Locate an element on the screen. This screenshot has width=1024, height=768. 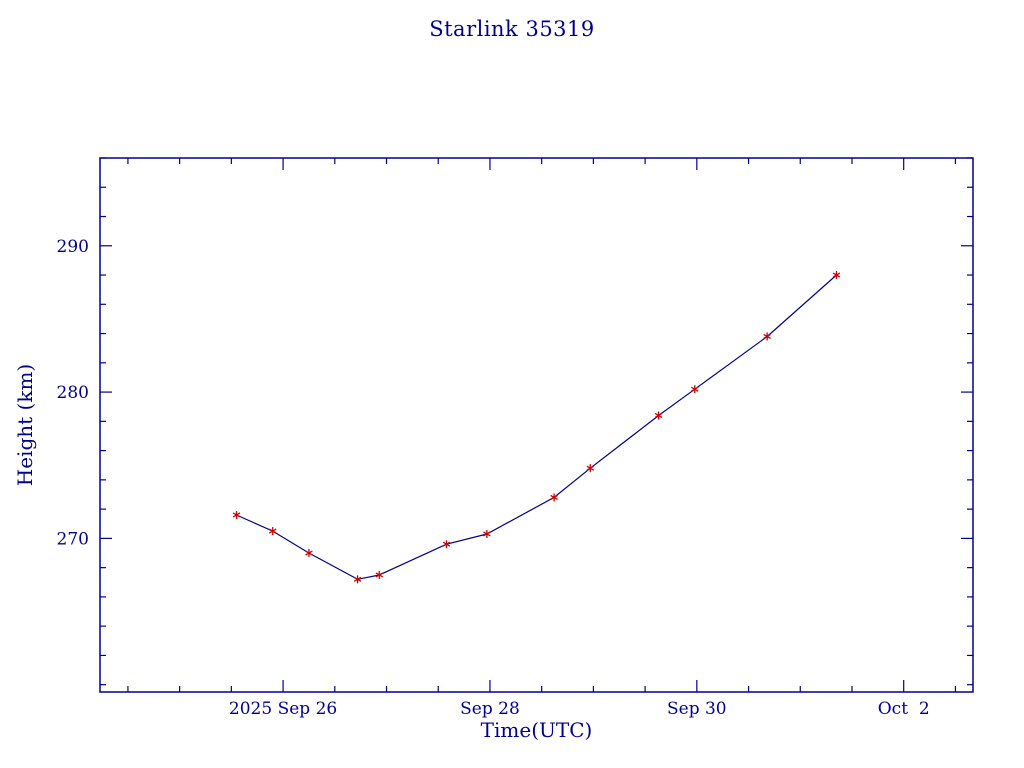
x-tick-label: 2025 Sep 26 is located at coordinates (283, 709).